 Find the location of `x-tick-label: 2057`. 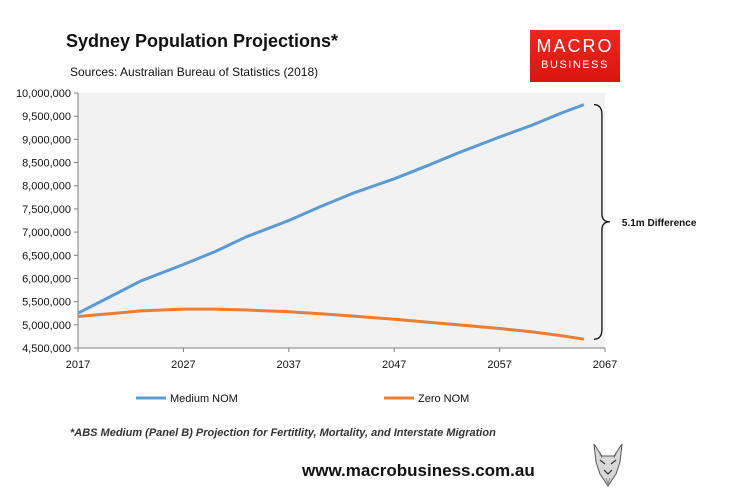

x-tick-label: 2057 is located at coordinates (499, 365).